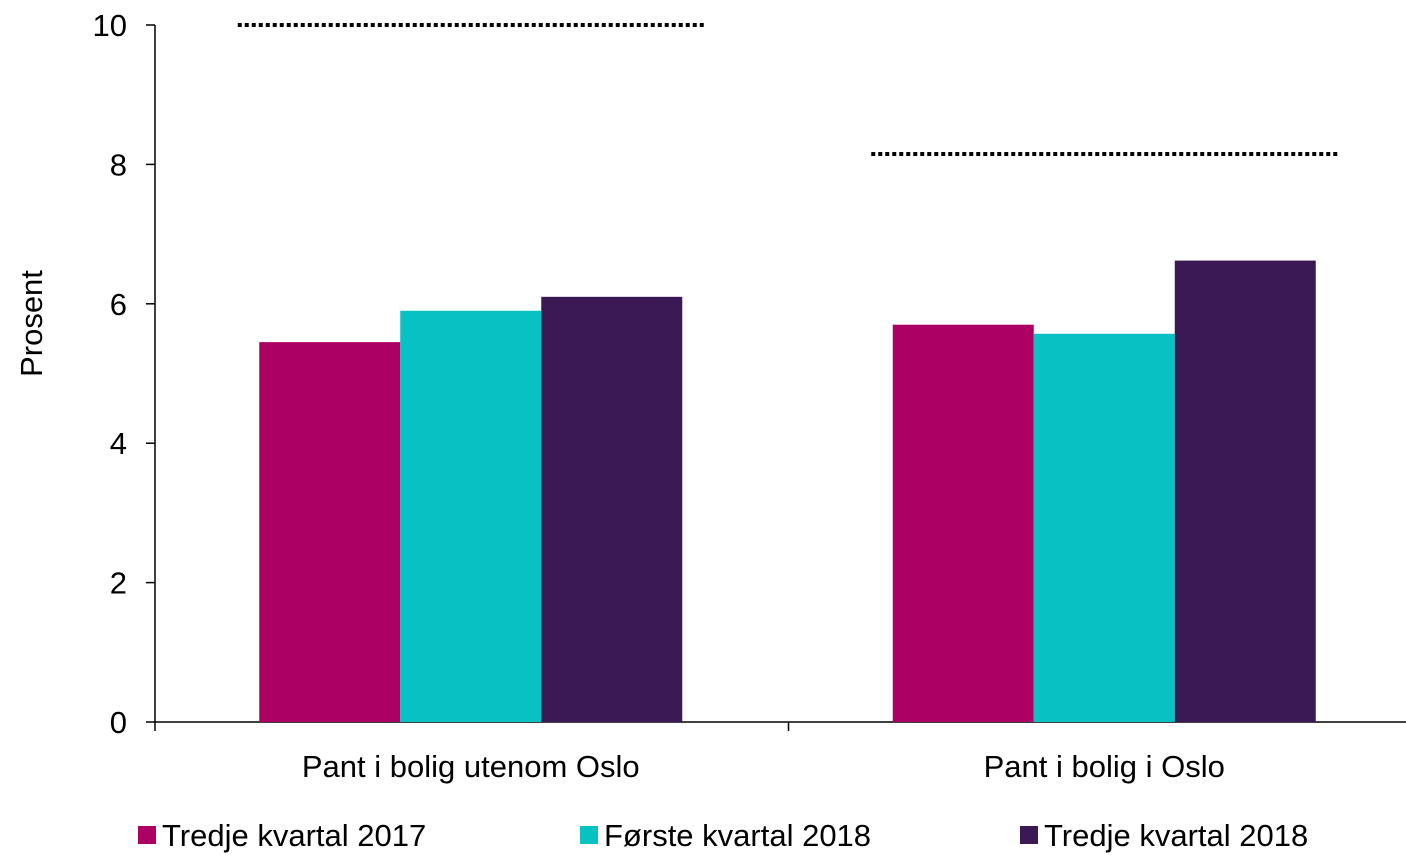 The image size is (1406, 861). I want to click on y-tick-label: 10, so click(110, 25).